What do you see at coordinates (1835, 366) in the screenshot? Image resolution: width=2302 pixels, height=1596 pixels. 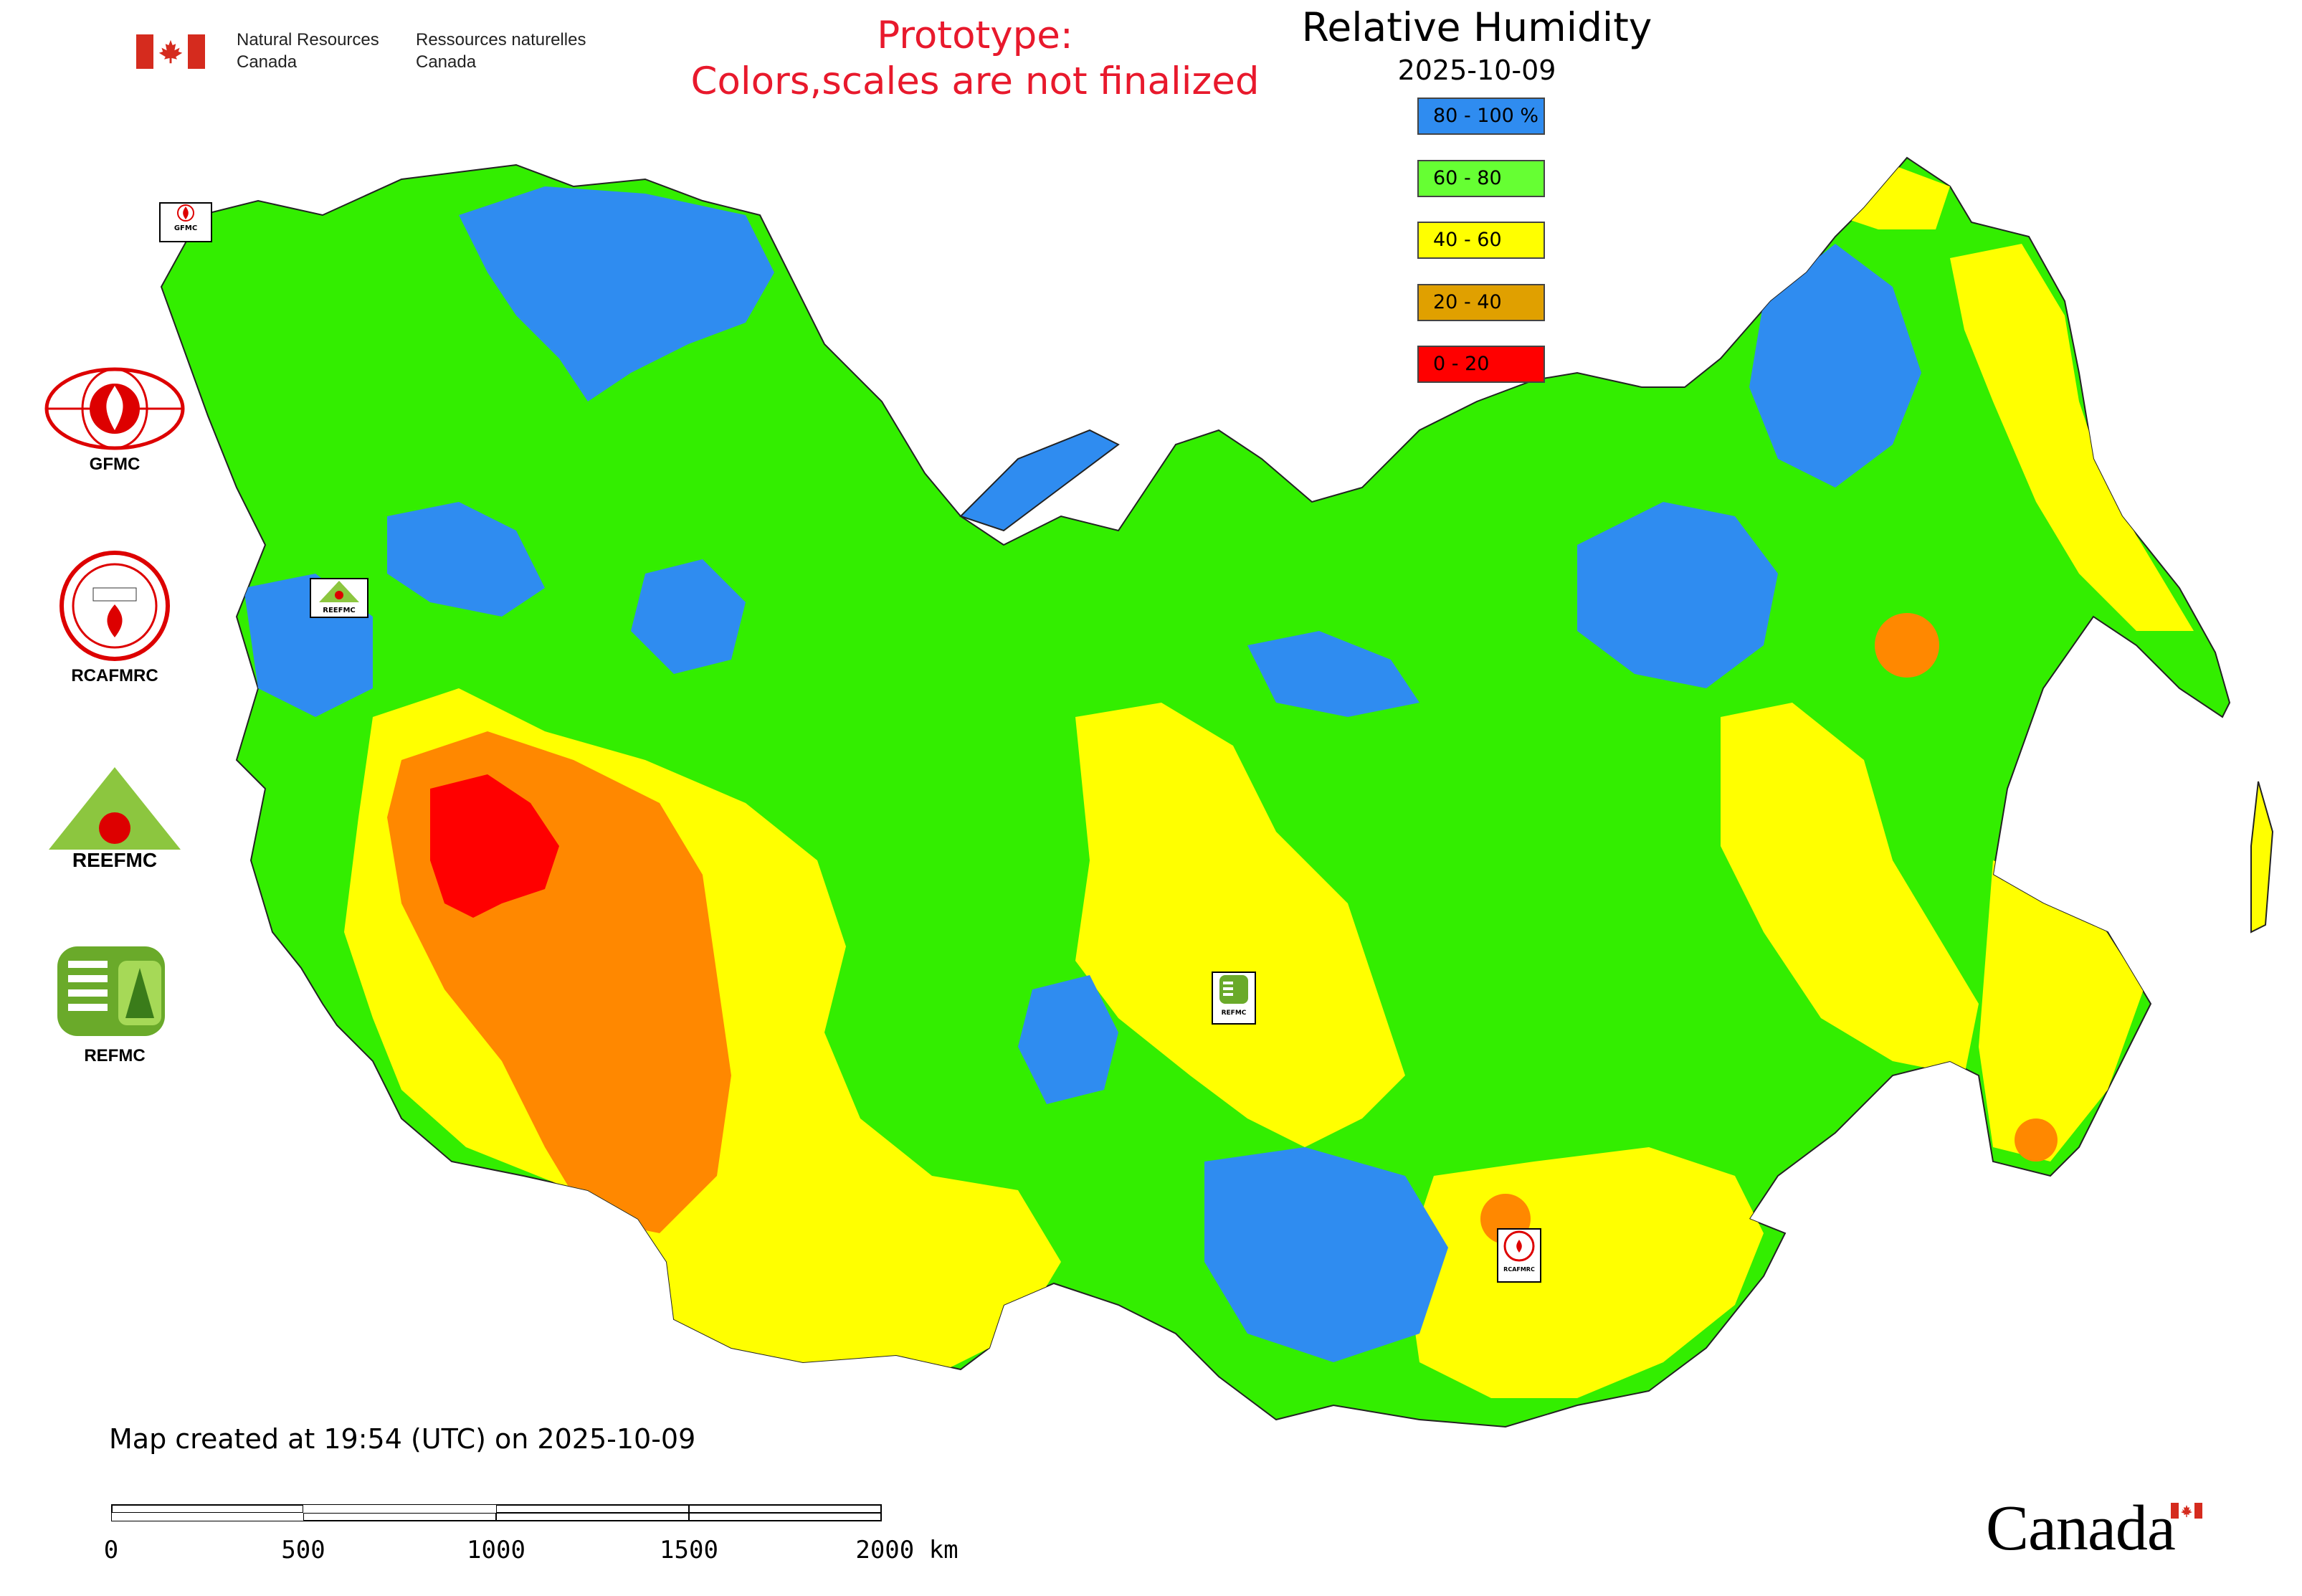 I see `rh-80-100-zone-northeast` at bounding box center [1835, 366].